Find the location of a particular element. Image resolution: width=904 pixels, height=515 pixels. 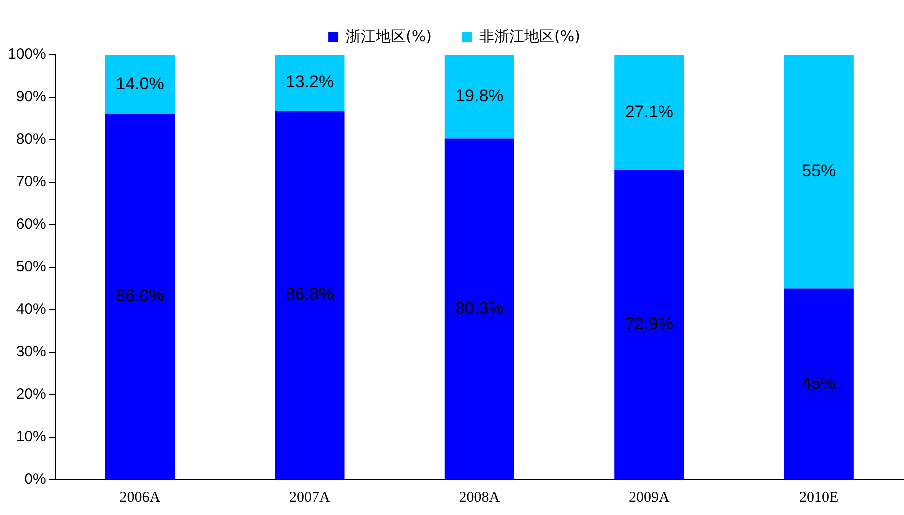

data-label: 19.8% is located at coordinates (480, 96).